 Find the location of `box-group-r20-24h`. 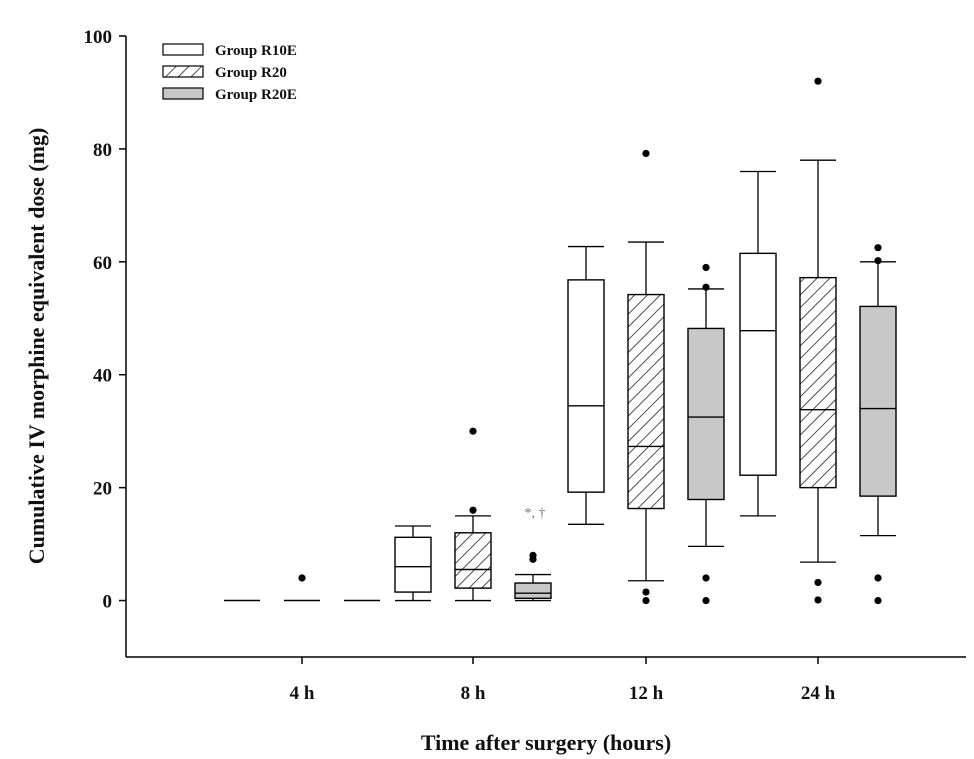

box-group-r20-24h is located at coordinates (818, 340).